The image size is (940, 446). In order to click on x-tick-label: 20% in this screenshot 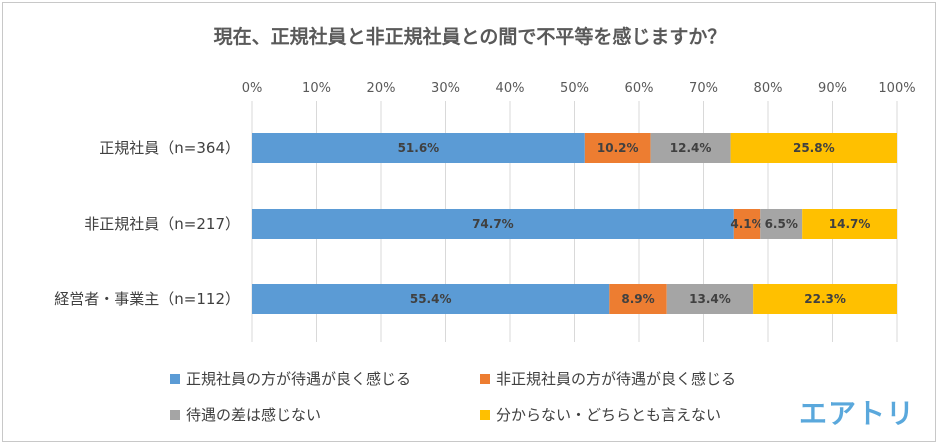, I will do `click(381, 88)`.